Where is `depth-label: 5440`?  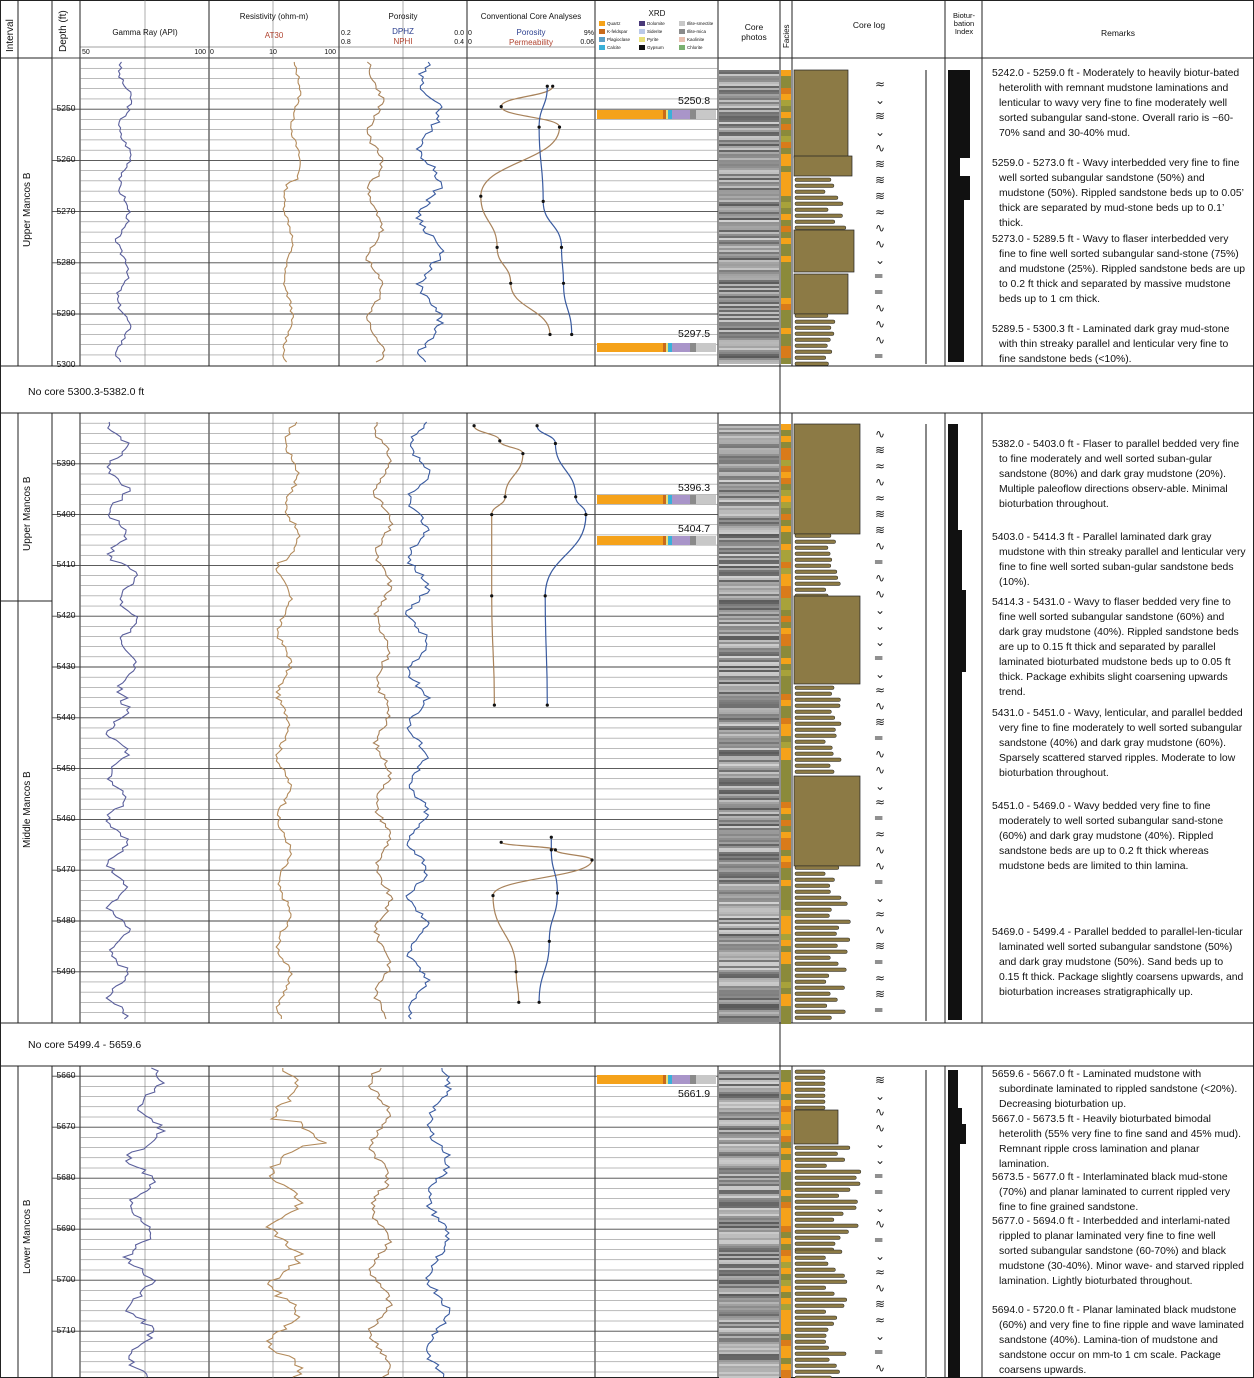
depth-label: 5440 is located at coordinates (66, 716).